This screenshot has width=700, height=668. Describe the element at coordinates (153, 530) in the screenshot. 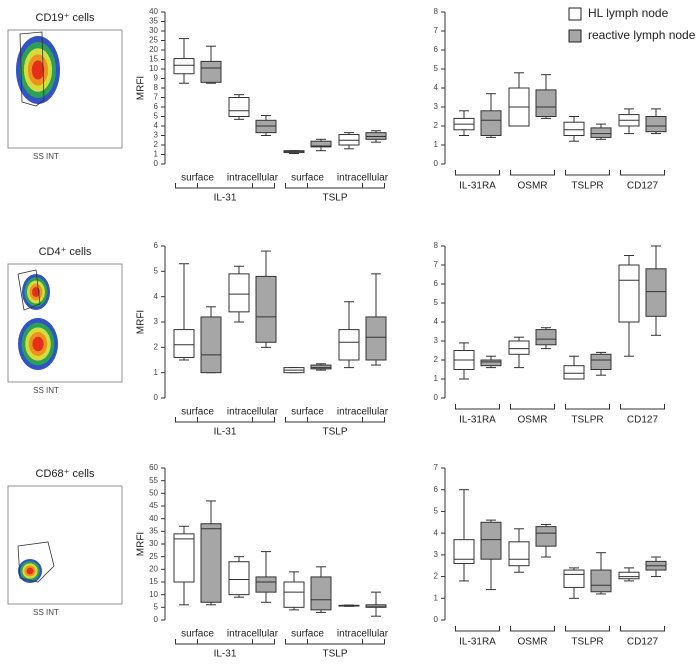

I see `y-tick-label: 35` at that location.